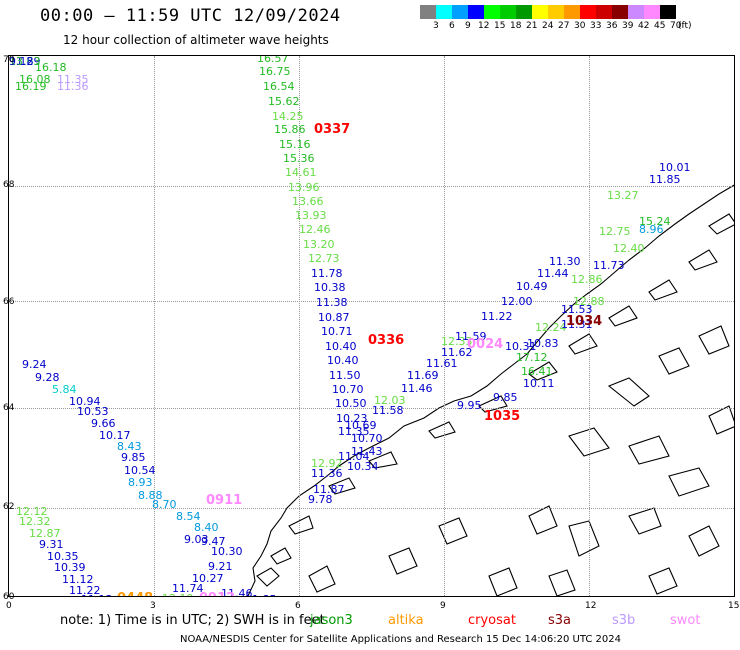  I want to click on wave-height-label: 9.95, so click(469, 405).